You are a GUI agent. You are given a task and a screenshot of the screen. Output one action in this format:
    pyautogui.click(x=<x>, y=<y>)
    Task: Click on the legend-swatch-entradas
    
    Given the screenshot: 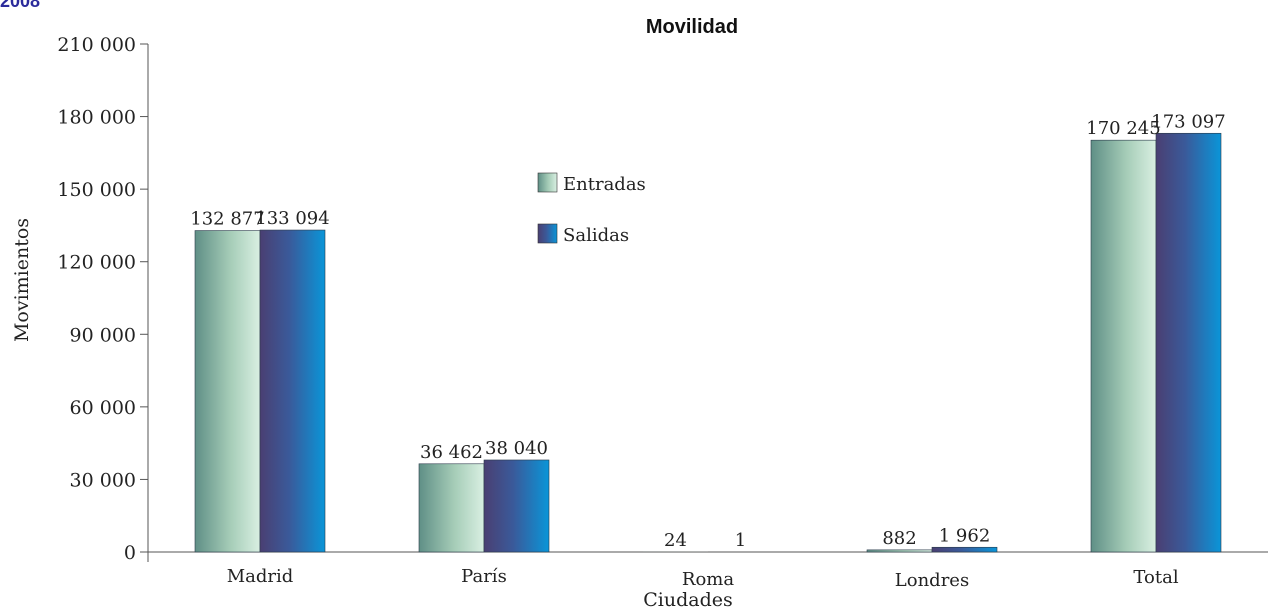 What is the action you would take?
    pyautogui.click(x=547, y=182)
    